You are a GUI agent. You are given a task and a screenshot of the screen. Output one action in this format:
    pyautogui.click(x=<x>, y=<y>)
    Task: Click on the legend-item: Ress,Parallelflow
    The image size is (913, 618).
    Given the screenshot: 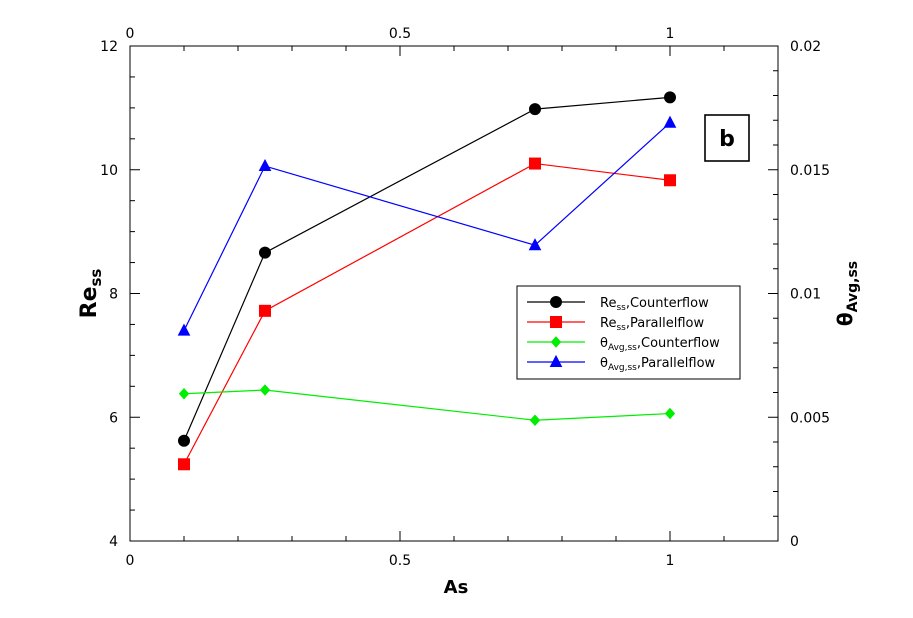 What is the action you would take?
    pyautogui.click(x=615, y=324)
    